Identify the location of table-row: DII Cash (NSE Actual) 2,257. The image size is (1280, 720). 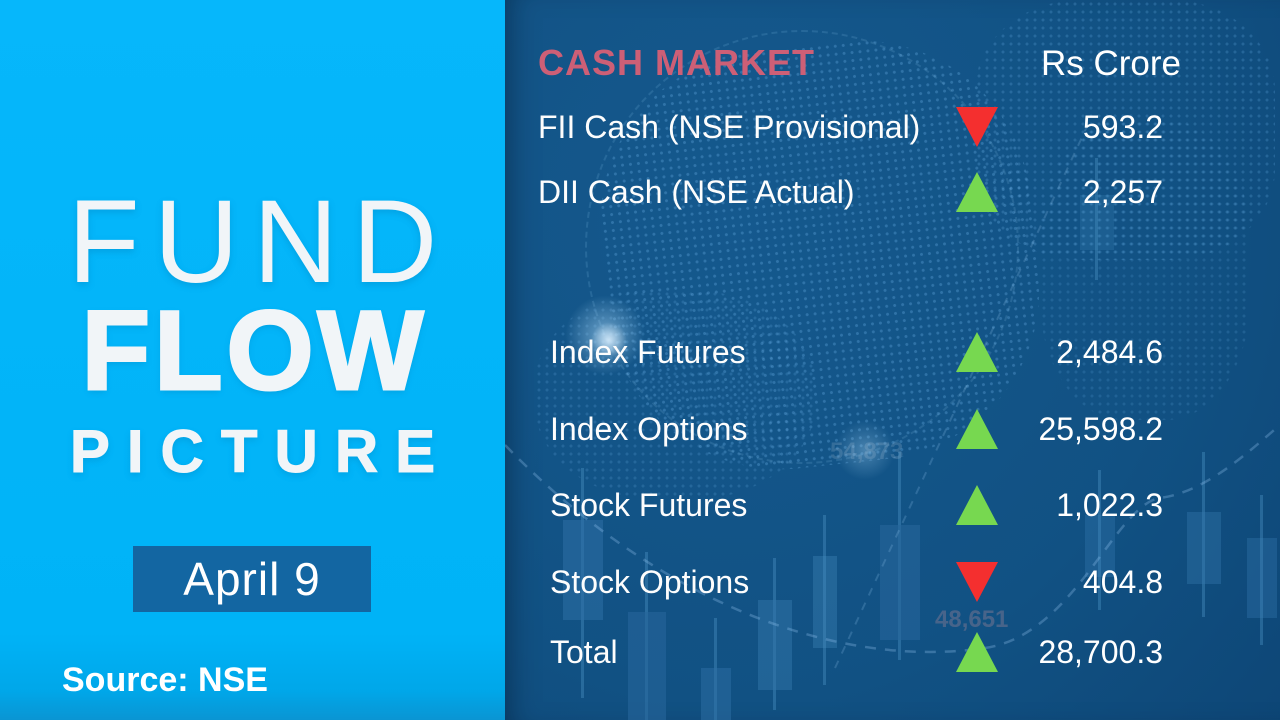
(850, 192).